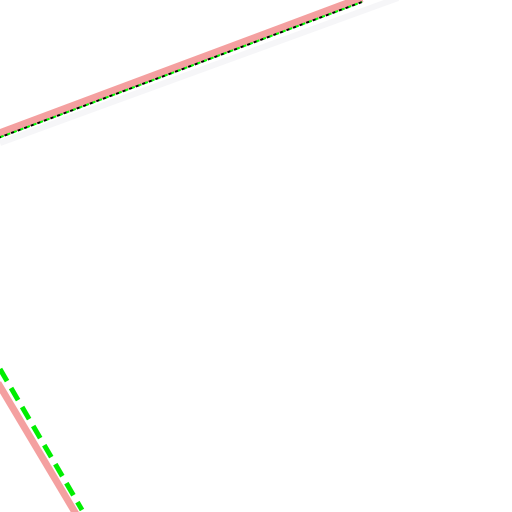 The height and width of the screenshot is (512, 512). Describe the element at coordinates (39, 446) in the screenshot. I see `edge-highlight` at that location.